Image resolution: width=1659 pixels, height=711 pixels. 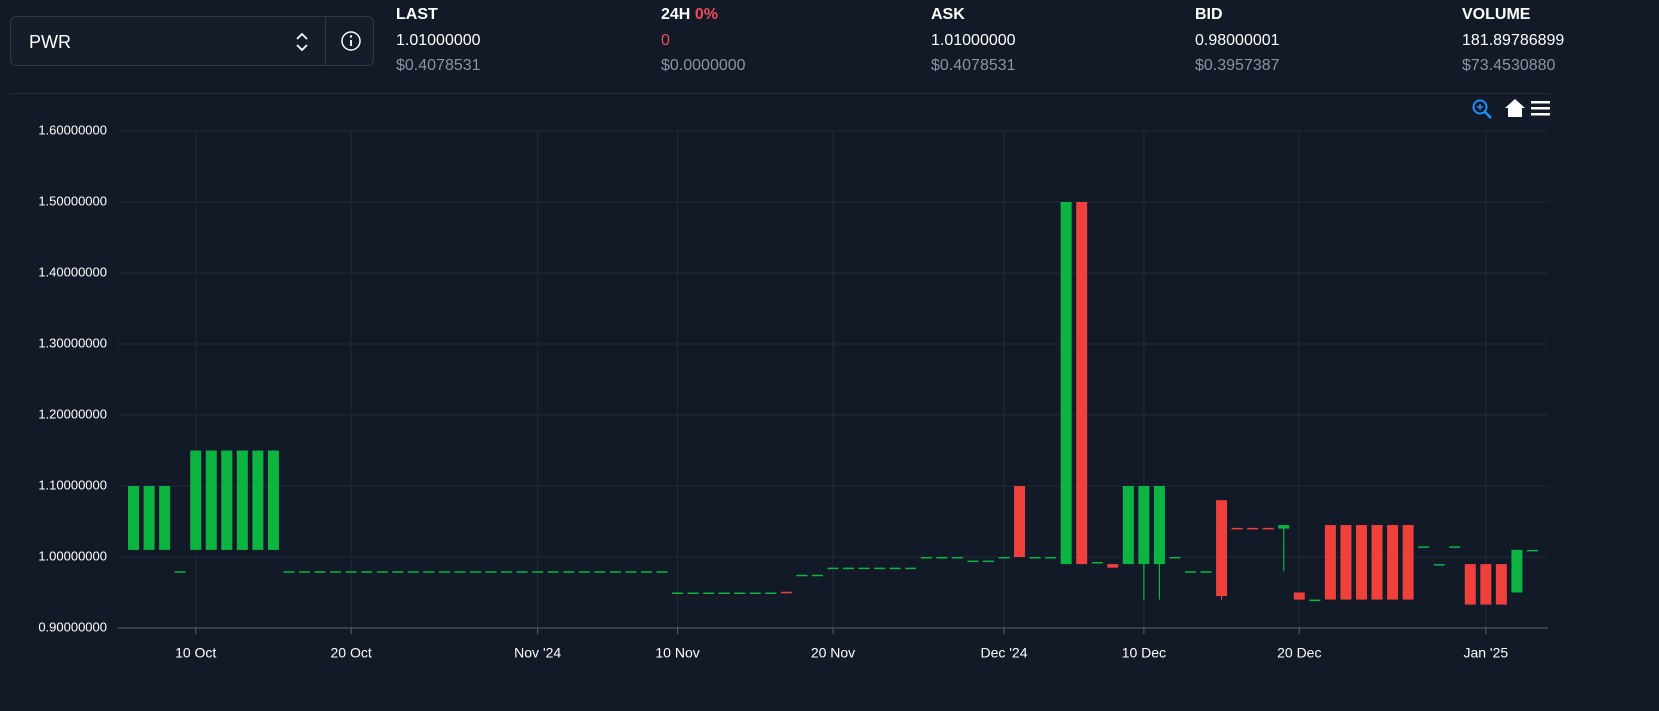 What do you see at coordinates (833, 653) in the screenshot?
I see `x-tick-label: 20 Nov` at bounding box center [833, 653].